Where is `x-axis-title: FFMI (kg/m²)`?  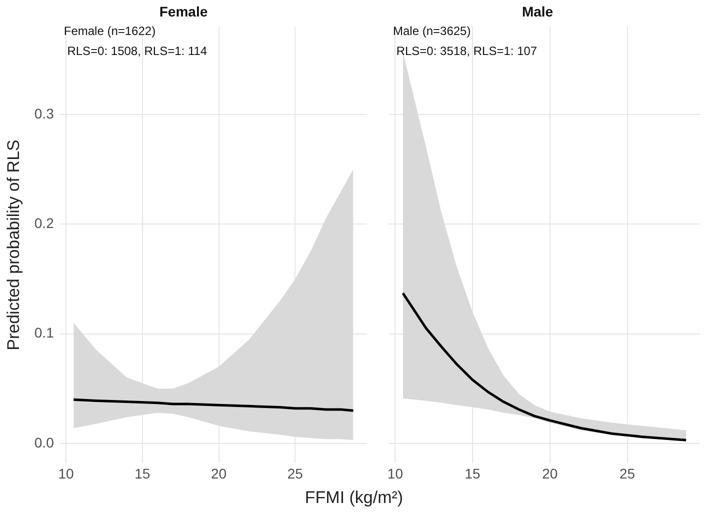
x-axis-title: FFMI (kg/m²) is located at coordinates (354, 498).